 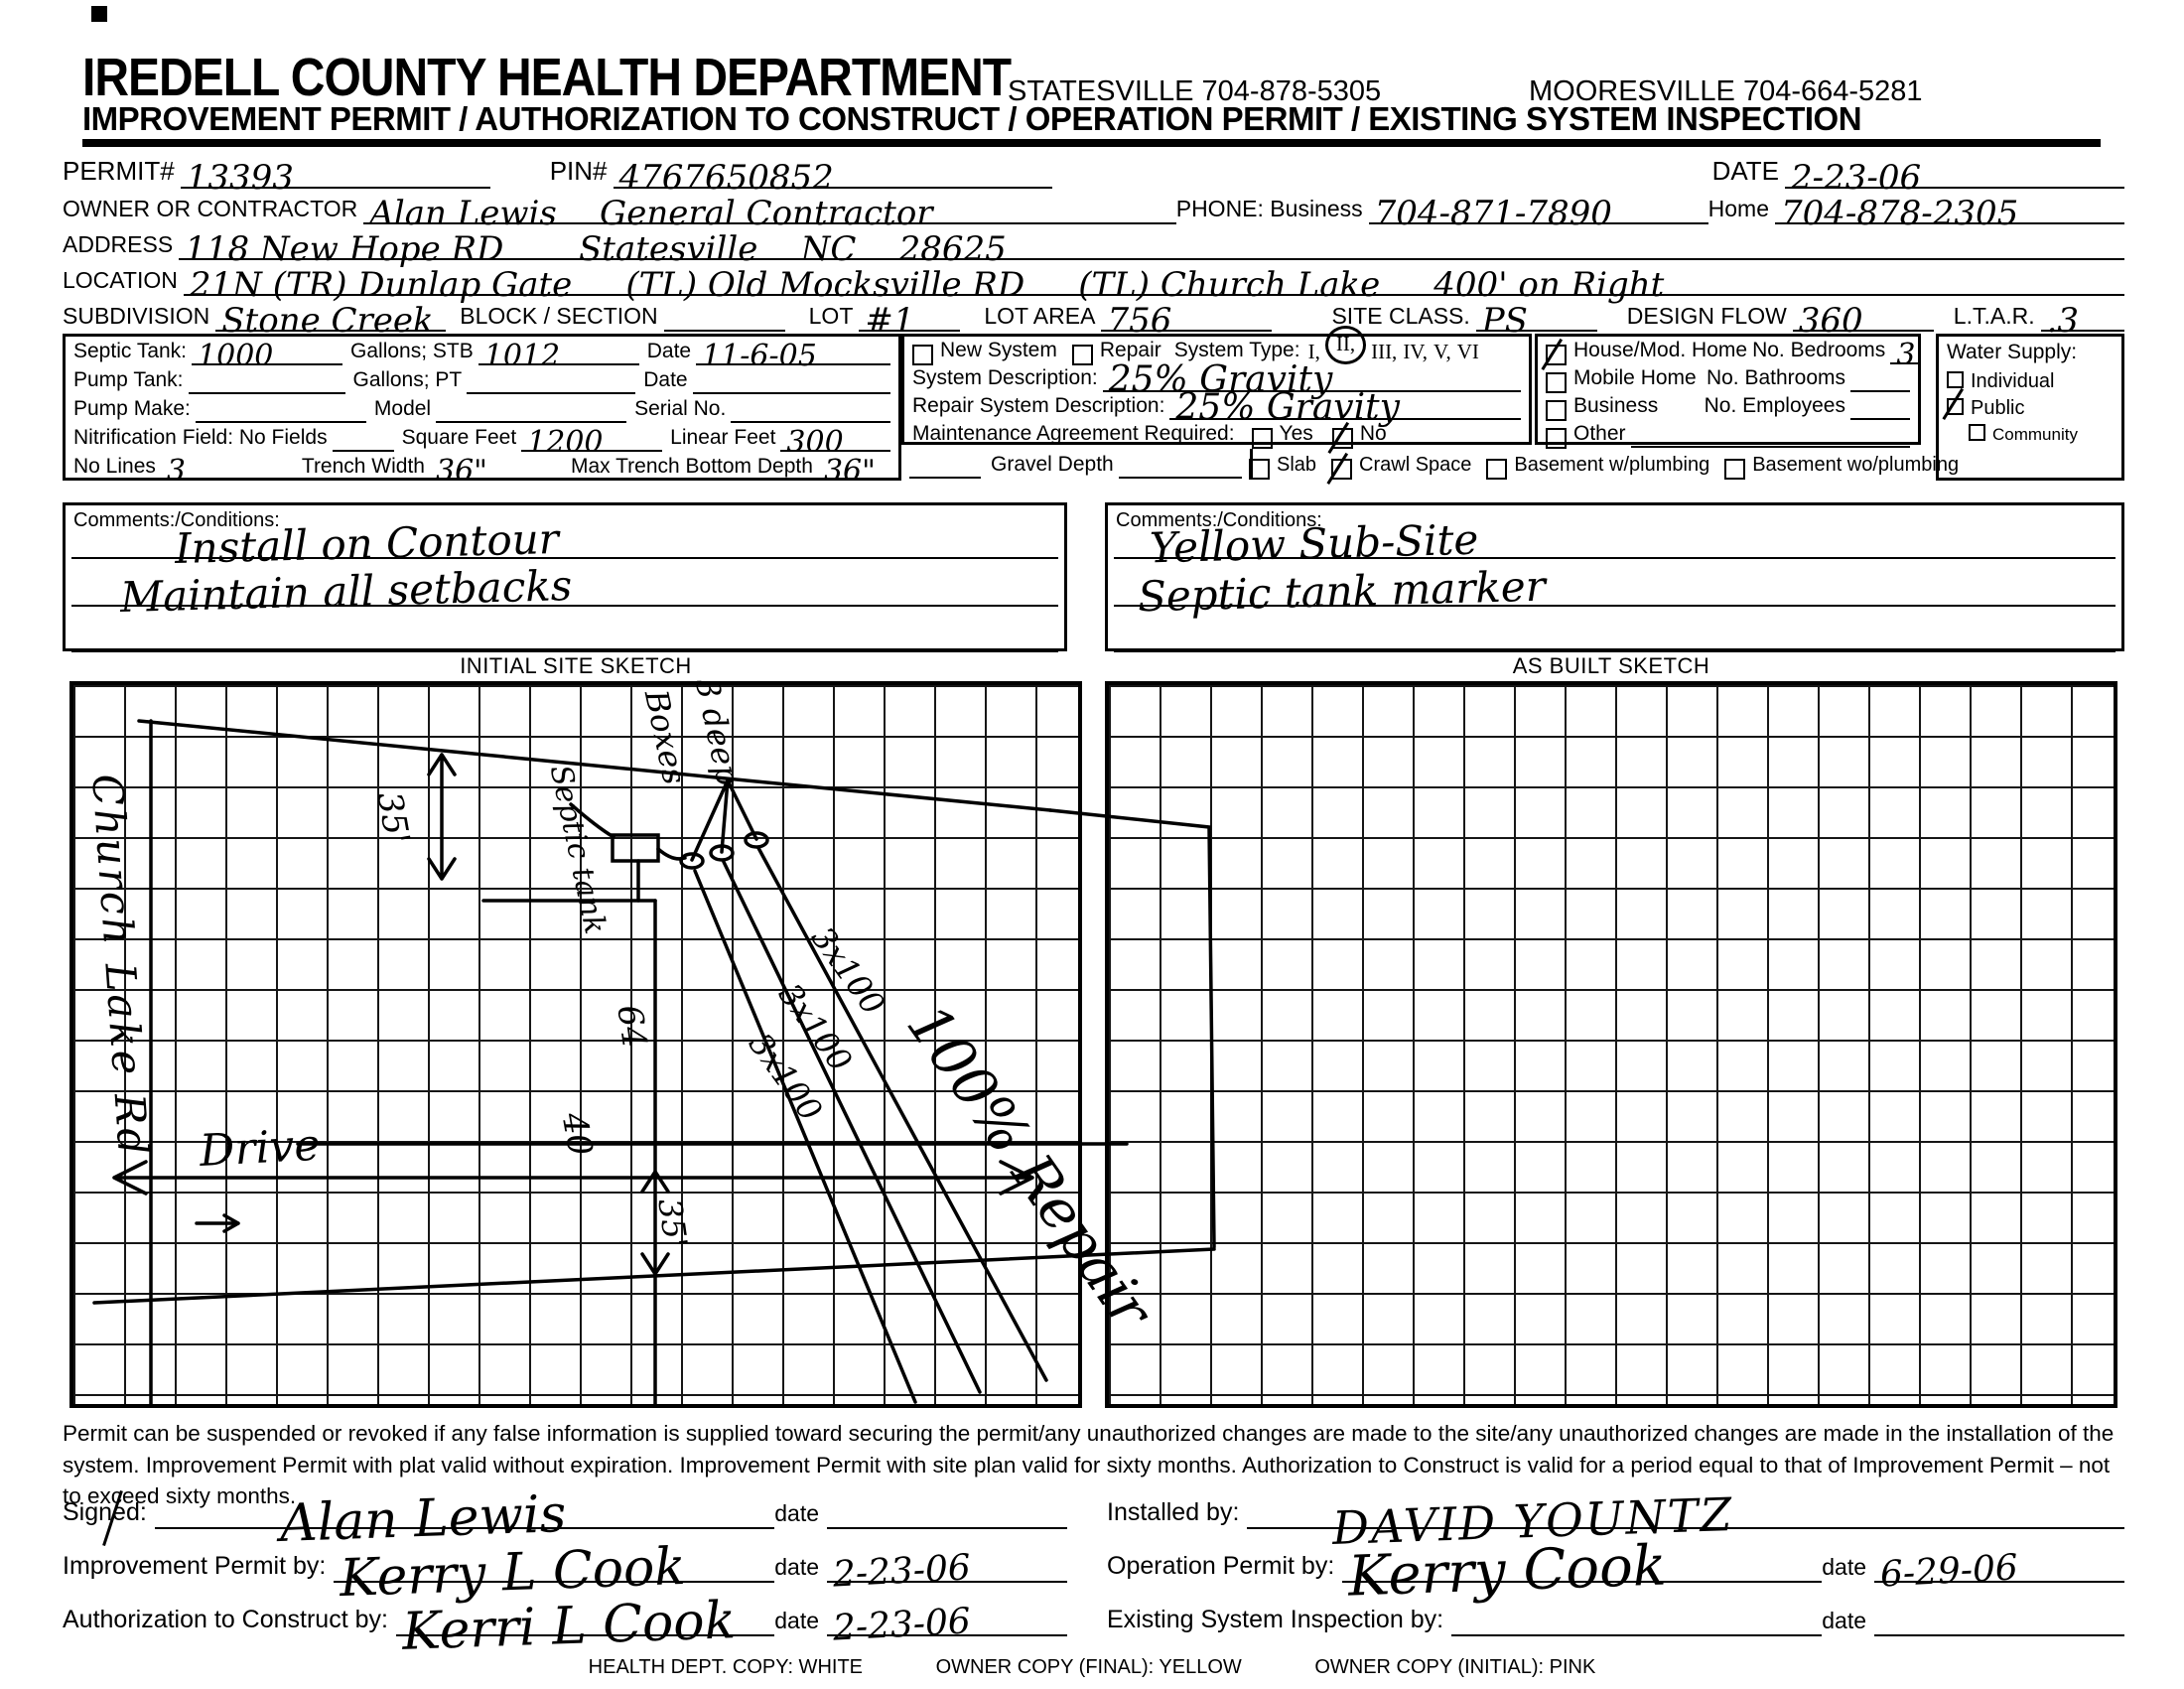 What do you see at coordinates (651, 214) in the screenshot?
I see `owner-value: Alan Lewis General Contractor` at bounding box center [651, 214].